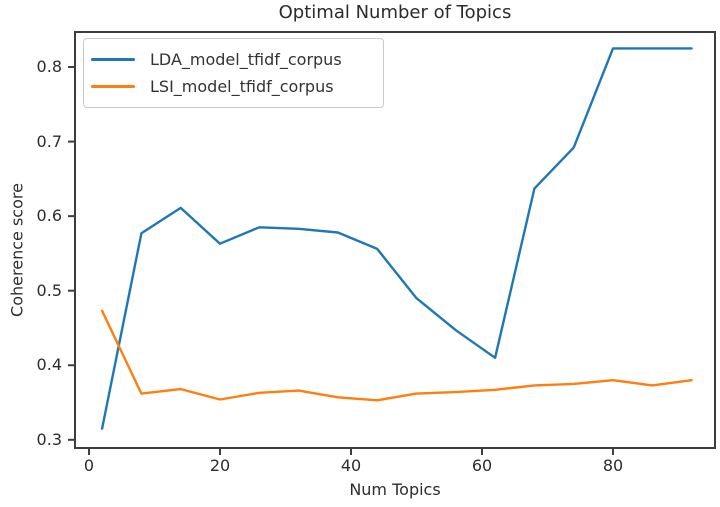 This screenshot has width=720, height=507. I want to click on legend-label-lda: LDA_model_tfidf_corpus, so click(246, 60).